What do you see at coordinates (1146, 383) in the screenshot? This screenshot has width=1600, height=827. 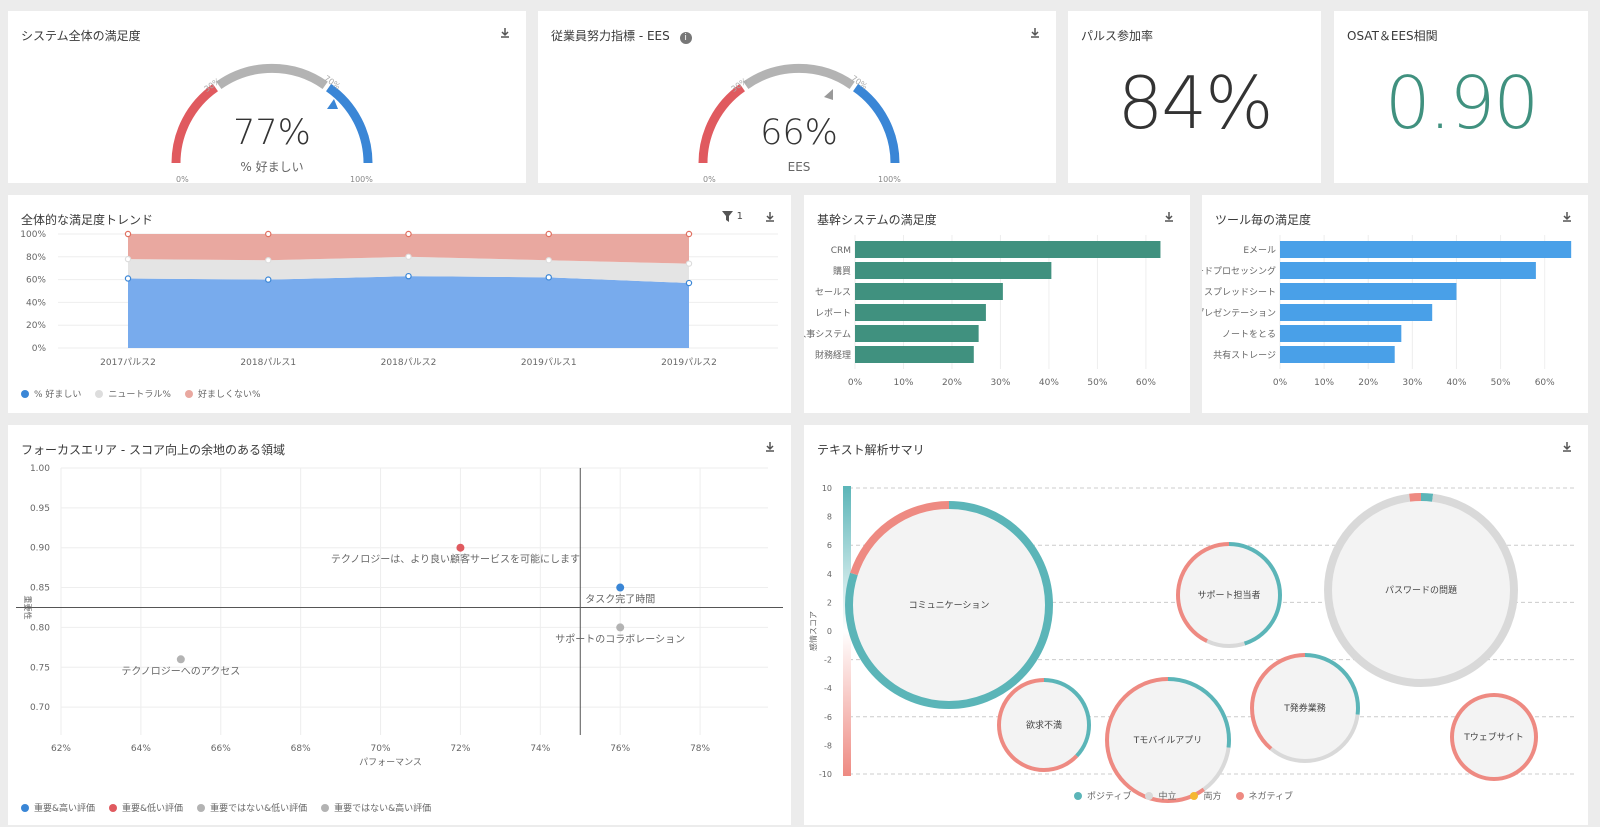 I see `x-tick-label: 60%` at bounding box center [1146, 383].